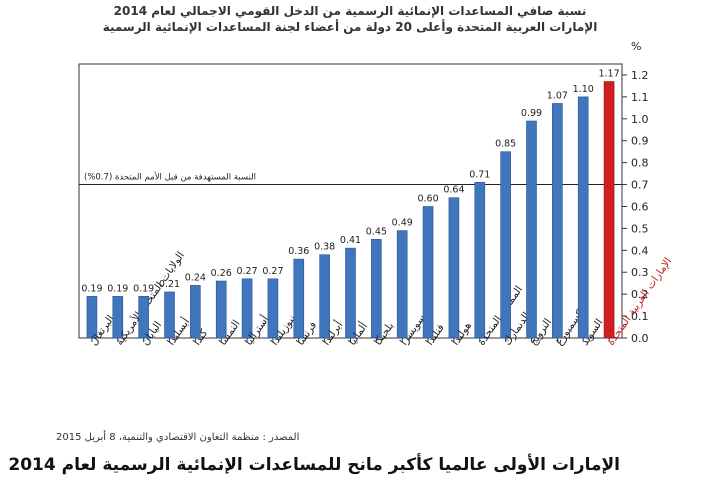 This screenshot has height=490, width=702. Describe the element at coordinates (531, 113) in the screenshot. I see `bar-value-label: 0.99` at that location.